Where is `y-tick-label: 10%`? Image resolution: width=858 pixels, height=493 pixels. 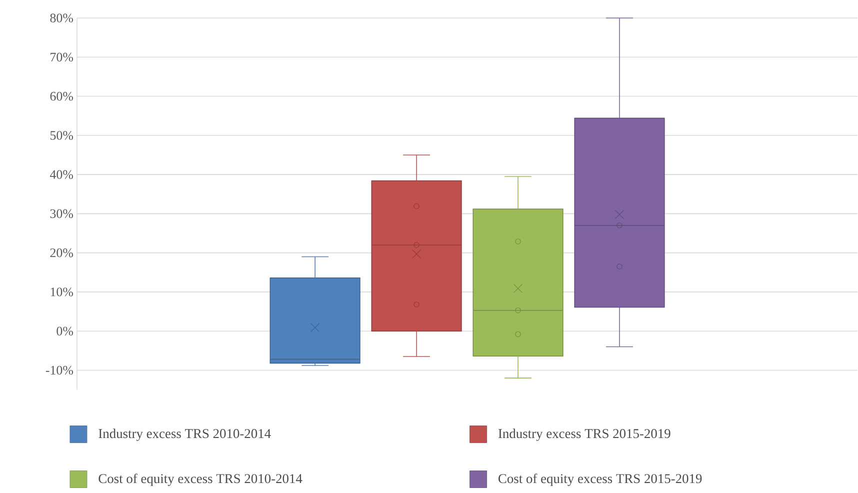 y-tick-label: 10% is located at coordinates (62, 292).